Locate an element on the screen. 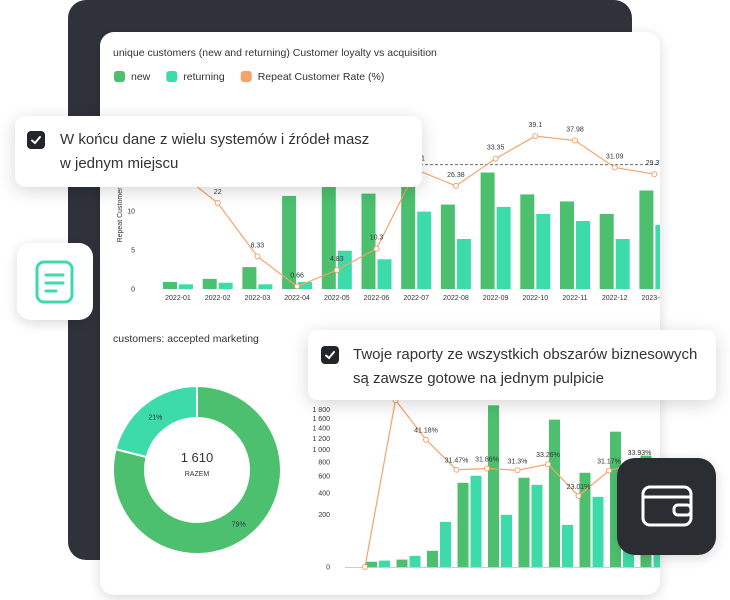 The height and width of the screenshot is (600, 730). legend-label: returning is located at coordinates (204, 77).